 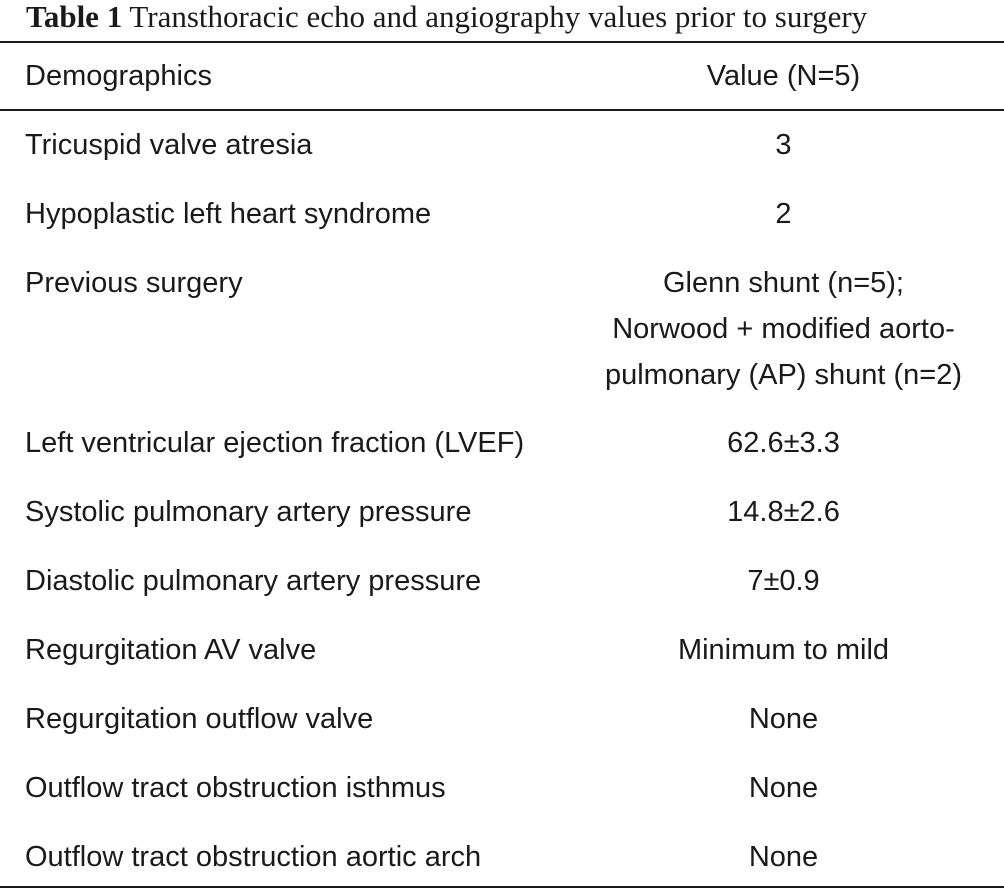 What do you see at coordinates (783, 443) in the screenshot?
I see `row-value: 62.6±3.3` at bounding box center [783, 443].